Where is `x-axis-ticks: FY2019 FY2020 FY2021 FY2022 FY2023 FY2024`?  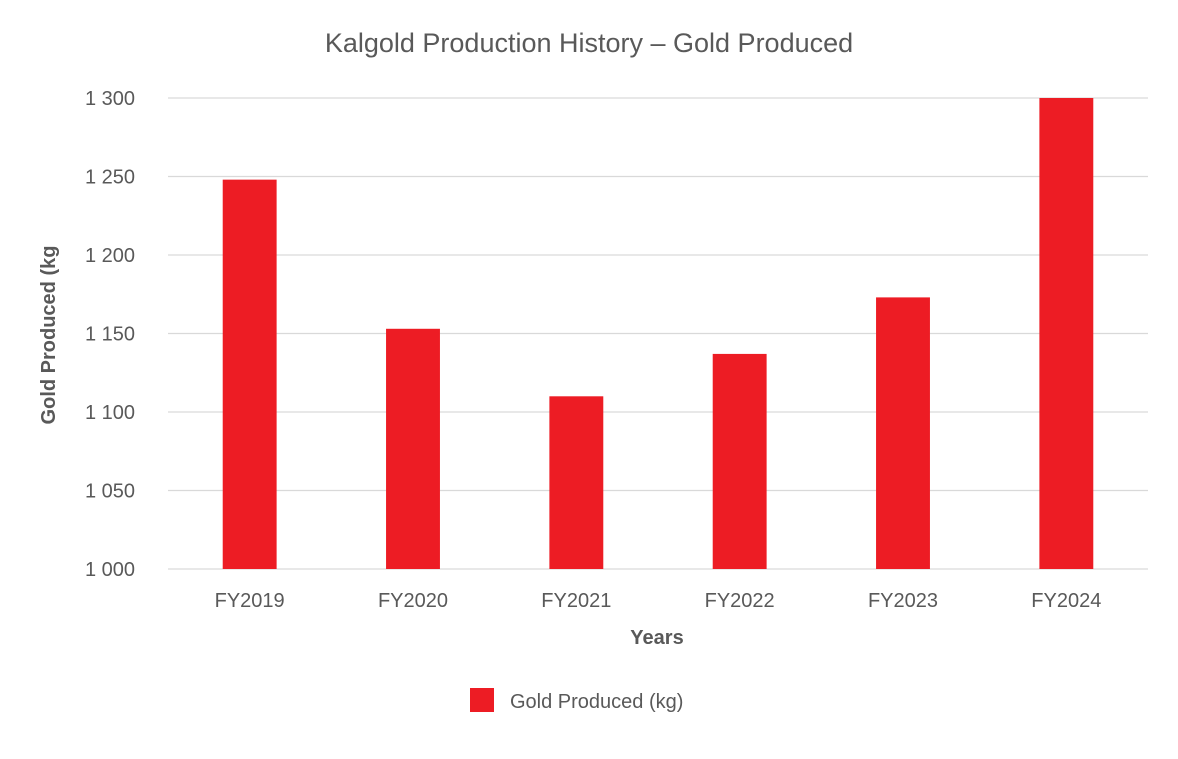 x-axis-ticks: FY2019 FY2020 FY2021 FY2022 FY2023 FY2024 is located at coordinates (658, 601).